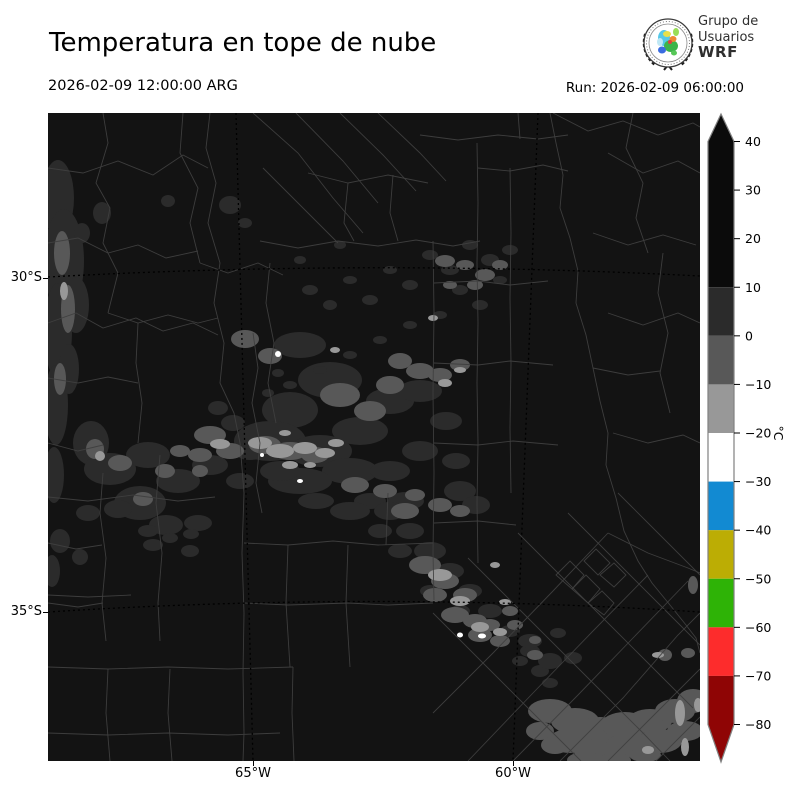 This screenshot has height=800, width=800. Describe the element at coordinates (753, 238) in the screenshot. I see `colorbar-tick-label: 20` at that location.